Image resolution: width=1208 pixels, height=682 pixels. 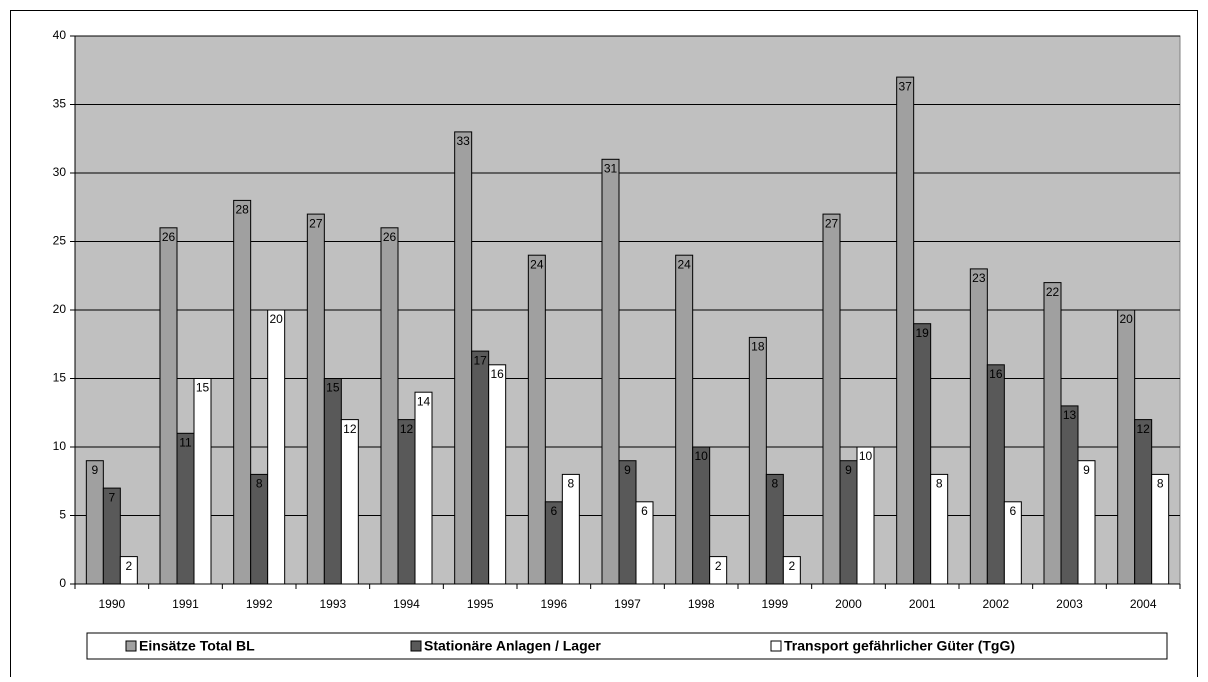 I want to click on x-tick-label: 1998, so click(x=701, y=604).